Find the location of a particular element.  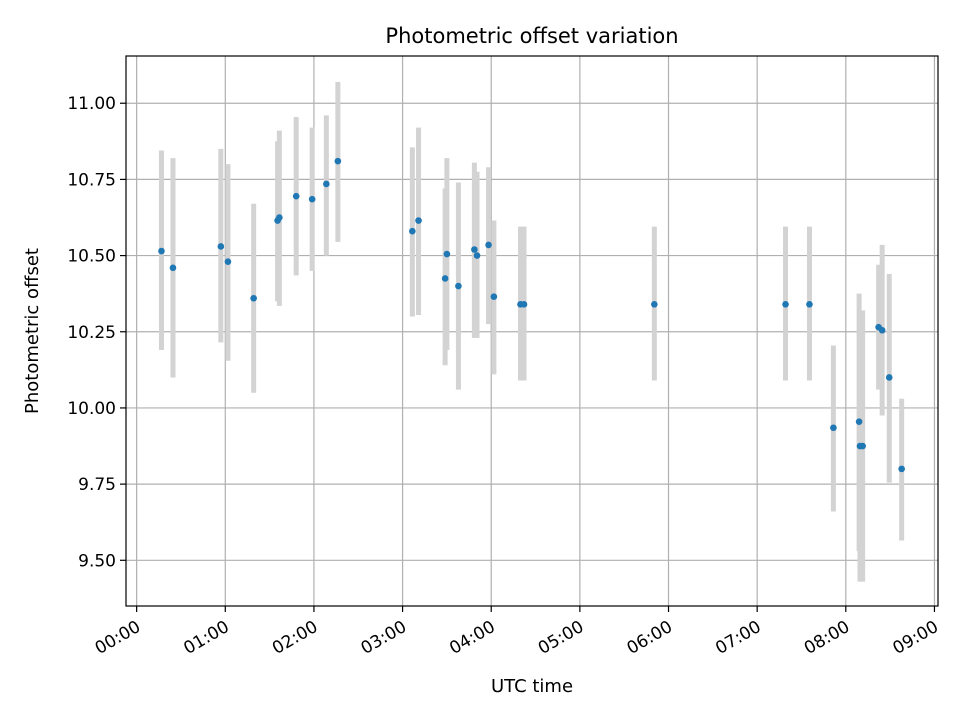

x-tick-label: 08:00 is located at coordinates (827, 638).